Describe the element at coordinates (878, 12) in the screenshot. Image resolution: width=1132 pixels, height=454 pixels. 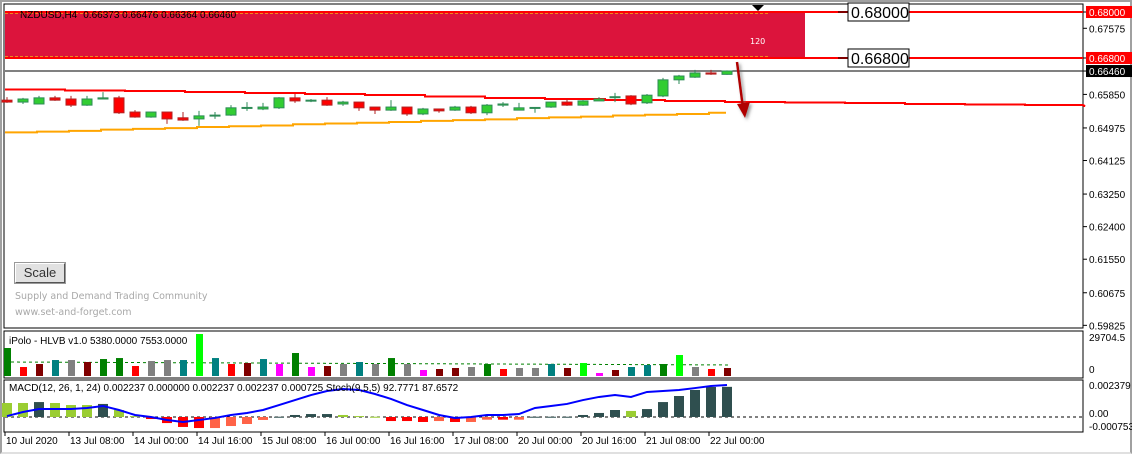
I see `level-label-box` at that location.